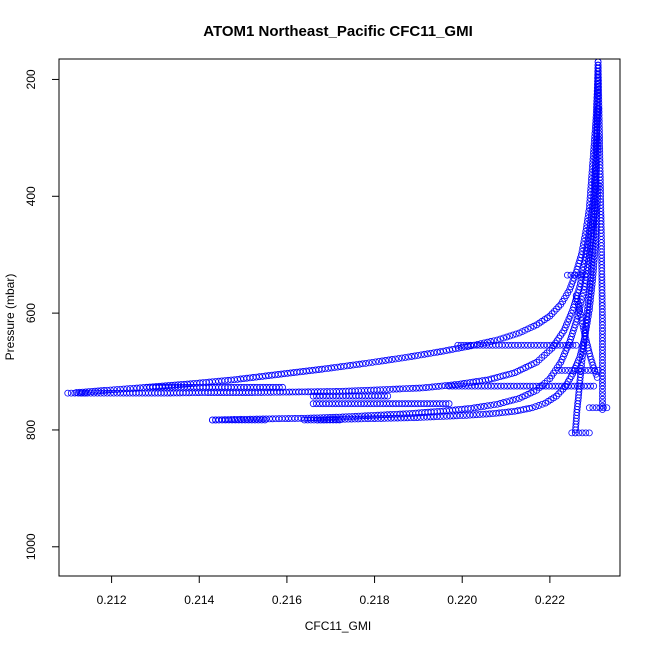 Image resolution: width=650 pixels, height=650 pixels. What do you see at coordinates (331, 591) in the screenshot?
I see `x-axis: 0.212 0.214 0.216 0.218 0.220 0.222` at bounding box center [331, 591].